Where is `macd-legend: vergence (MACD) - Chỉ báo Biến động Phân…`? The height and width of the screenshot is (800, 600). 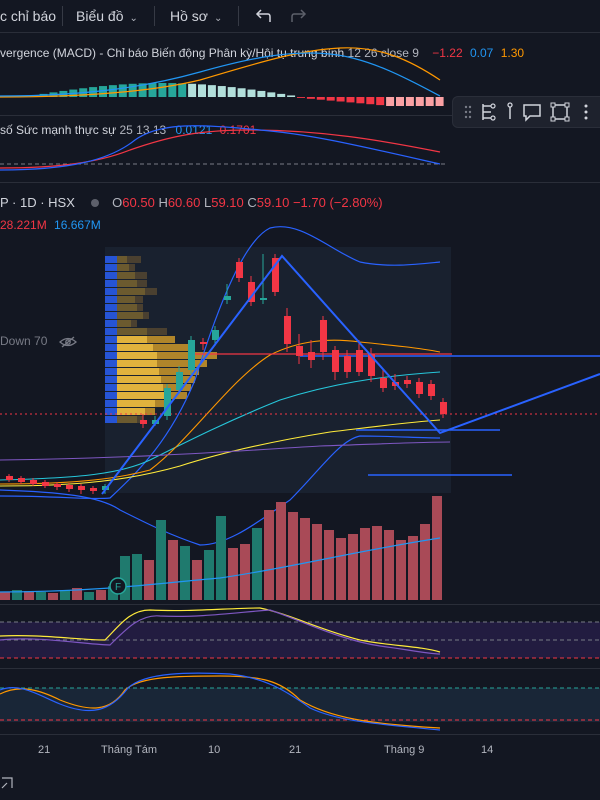 macd-legend: vergence (MACD) - Chỉ báo Biến động Phân… is located at coordinates (262, 53).